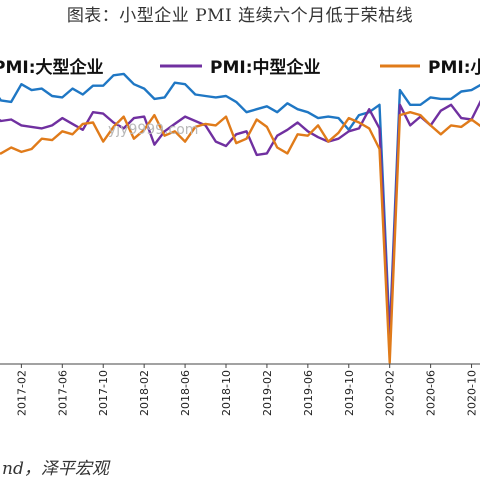 This screenshot has width=480, height=480. What do you see at coordinates (153, 130) in the screenshot?
I see `watermark: yjy9999.com` at bounding box center [153, 130].